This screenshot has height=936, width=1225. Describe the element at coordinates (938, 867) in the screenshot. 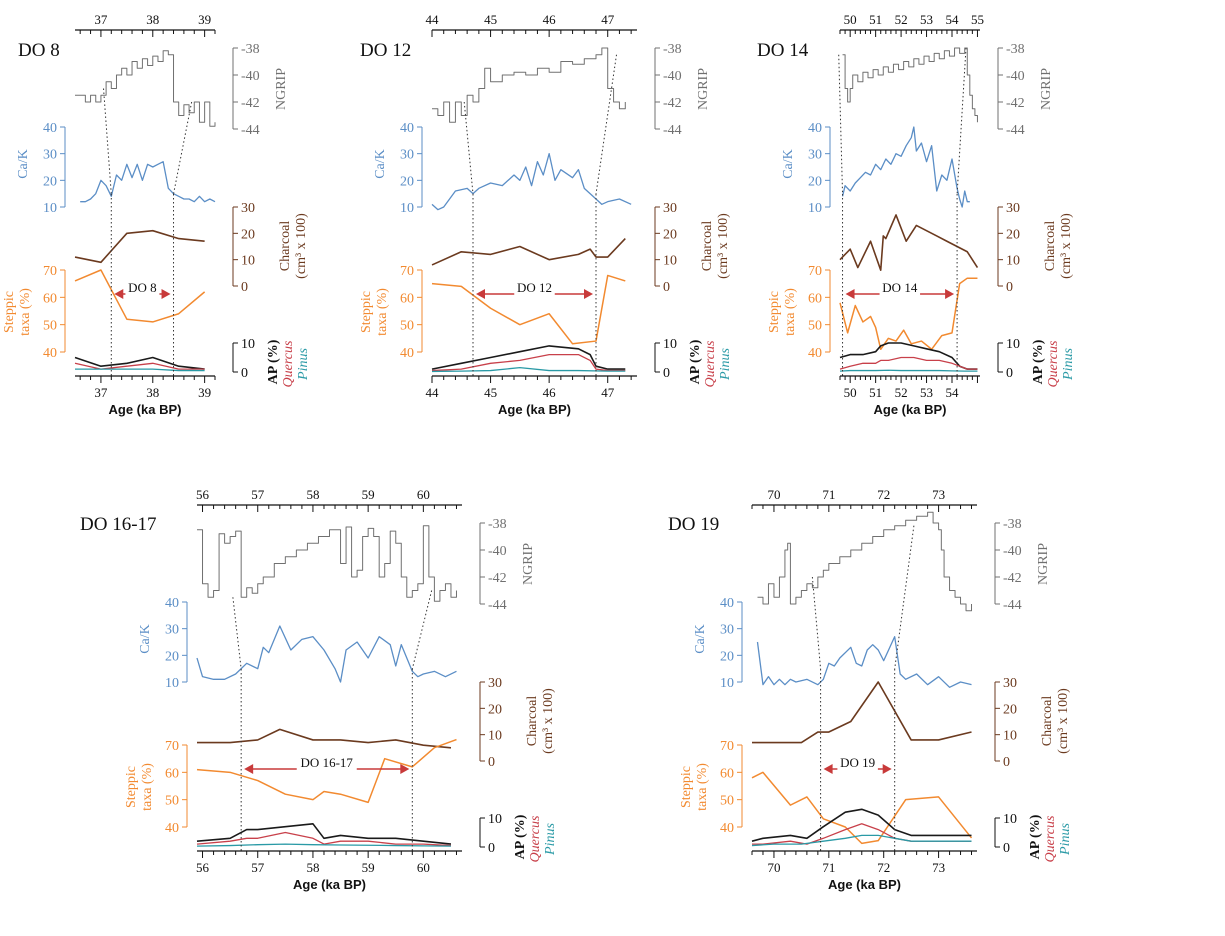

I see `bottom-tick-label: 73` at that location.